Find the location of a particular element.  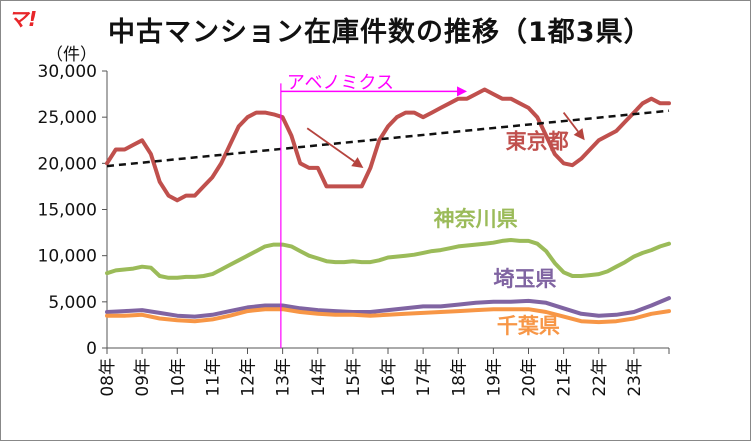

y-axis-unit-label: （件） is located at coordinates (71, 55).